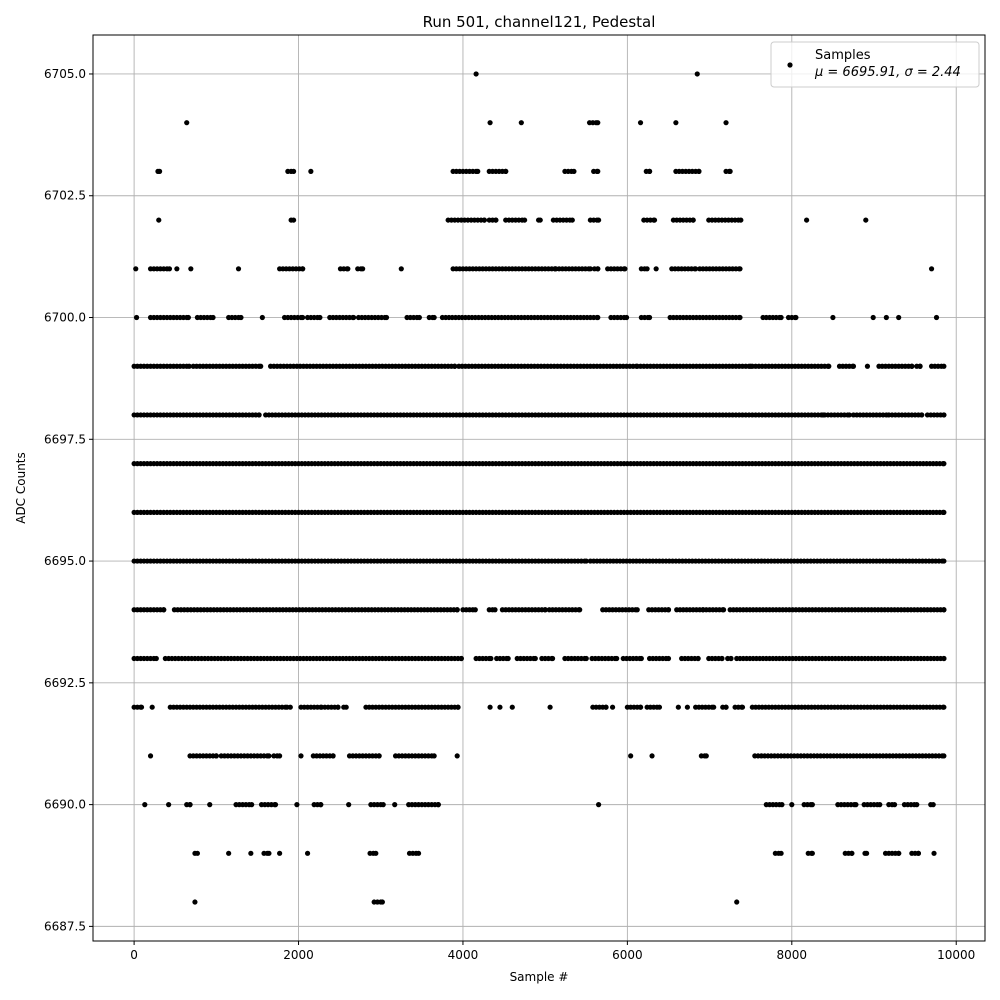 The image size is (1000, 1000). Describe the element at coordinates (463, 955) in the screenshot. I see `x-tick-label: 4000` at that location.